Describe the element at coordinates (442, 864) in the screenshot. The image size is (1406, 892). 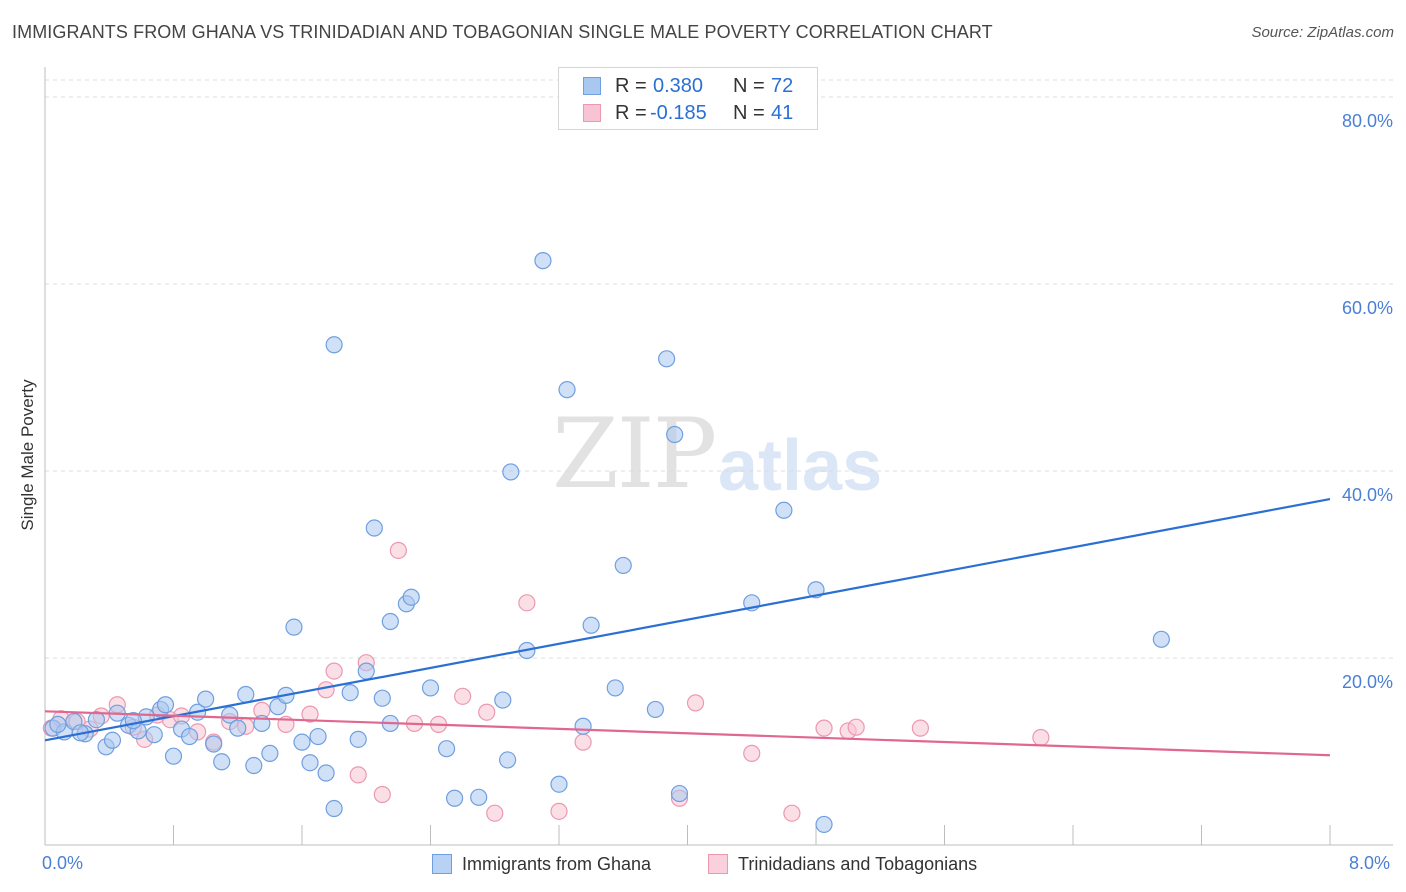
I see `bottom-legend-swatch-ghana` at that location.